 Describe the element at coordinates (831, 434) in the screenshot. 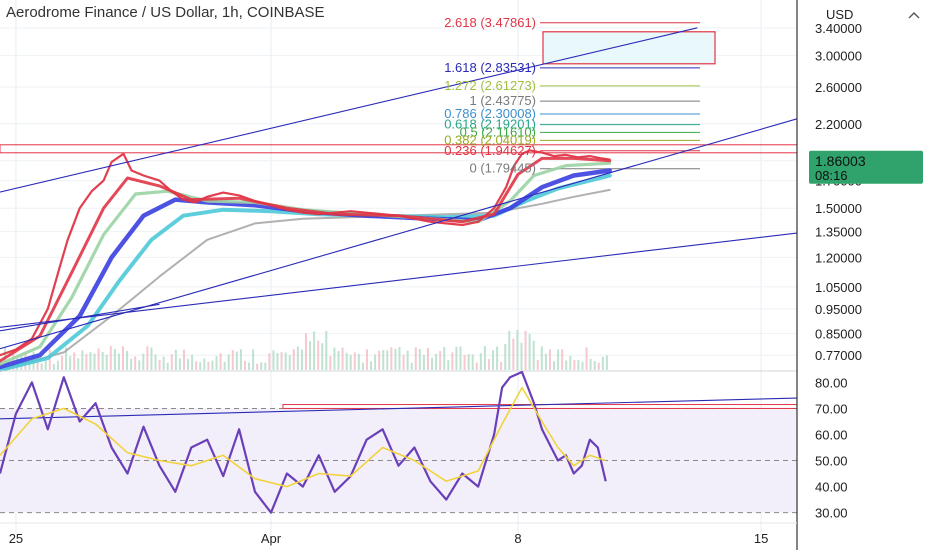

I see `rsi-tick-label: 60.00` at that location.